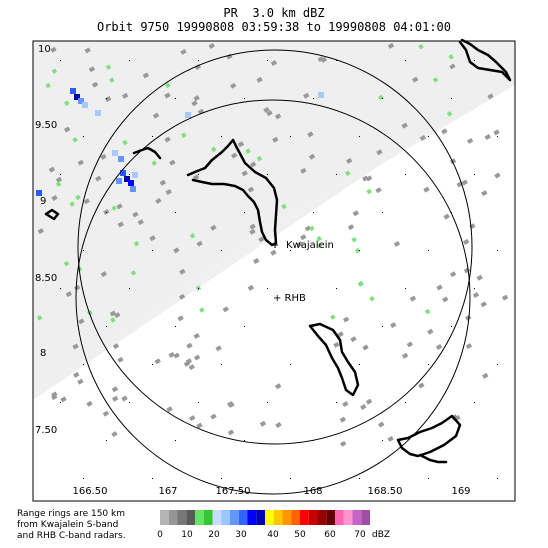 The width and height of the screenshot is (548, 548). Describe the element at coordinates (310, 245) in the screenshot. I see `site-kwajalein-label: Kwajalein` at that location.